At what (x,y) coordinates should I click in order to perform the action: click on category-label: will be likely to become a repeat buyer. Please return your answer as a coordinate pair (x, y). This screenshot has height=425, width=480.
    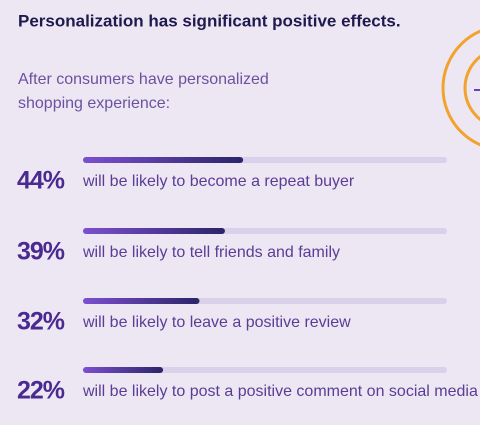
    Looking at the image, I should click on (218, 181).